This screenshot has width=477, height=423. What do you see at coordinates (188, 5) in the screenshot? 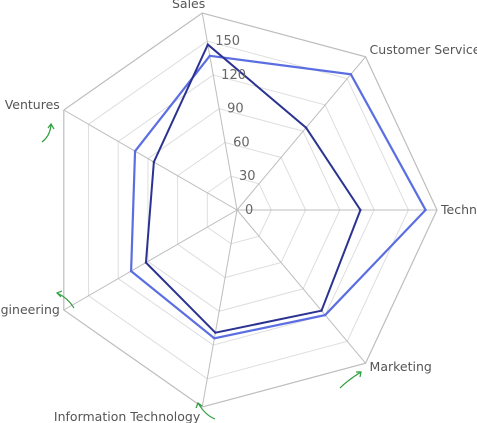
I see `category-label: Sales` at bounding box center [188, 5].